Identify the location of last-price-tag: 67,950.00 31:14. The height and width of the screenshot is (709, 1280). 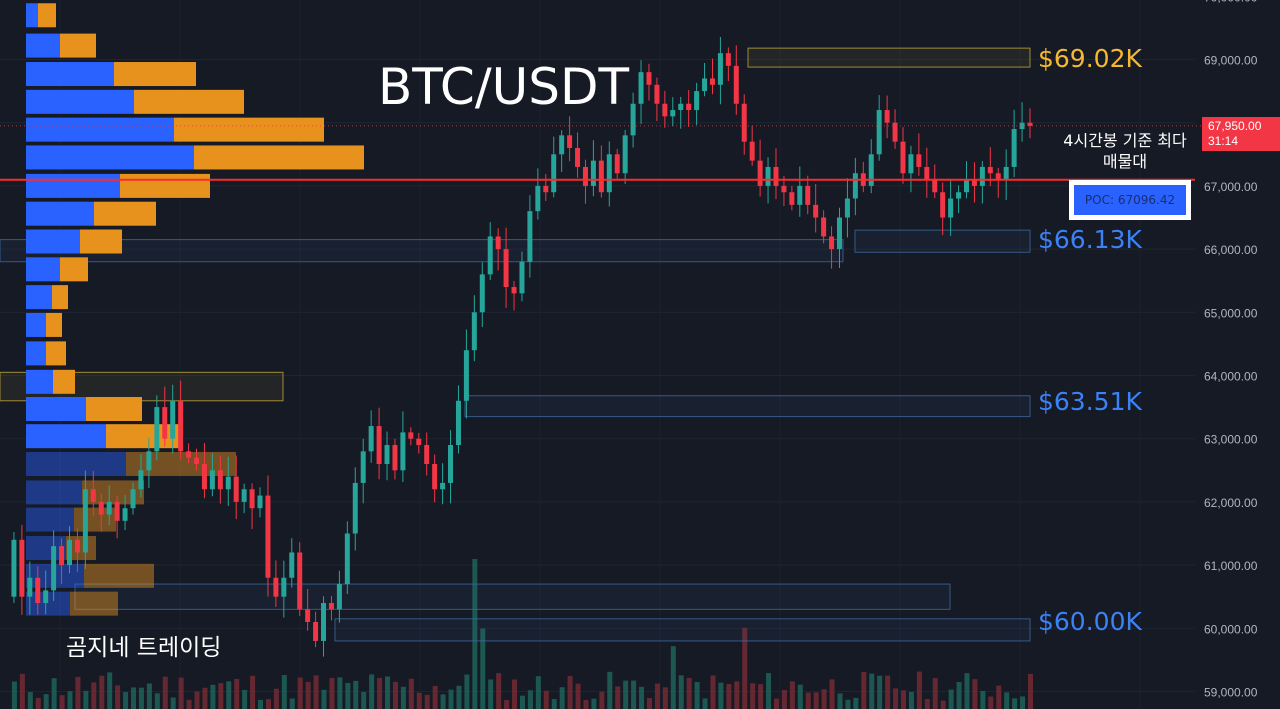
(1241, 134).